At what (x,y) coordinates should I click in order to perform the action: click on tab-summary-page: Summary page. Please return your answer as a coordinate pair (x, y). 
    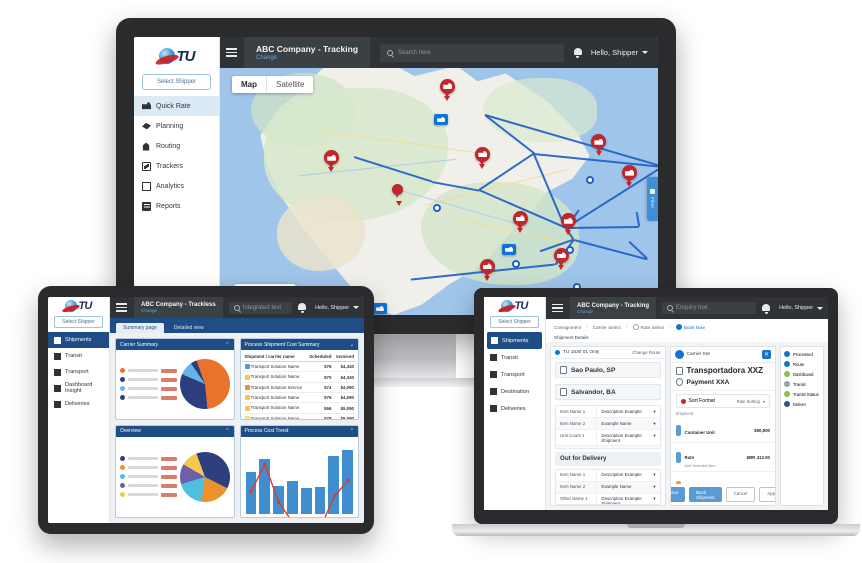
    Looking at the image, I should click on (140, 328).